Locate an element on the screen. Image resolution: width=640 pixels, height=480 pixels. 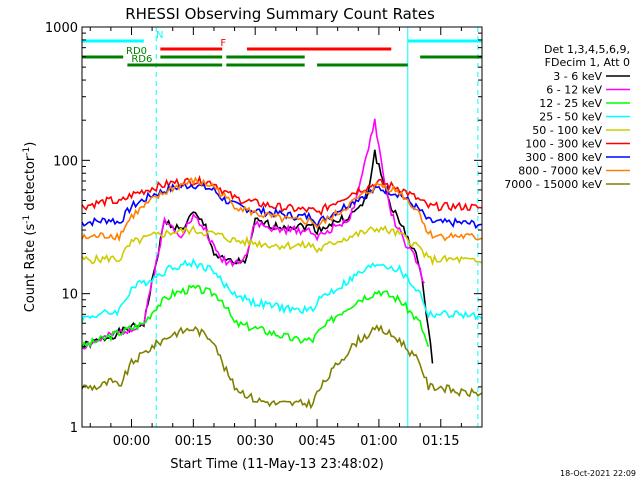
timestamp: 18-Oct-2021 22:09 is located at coordinates (598, 473).